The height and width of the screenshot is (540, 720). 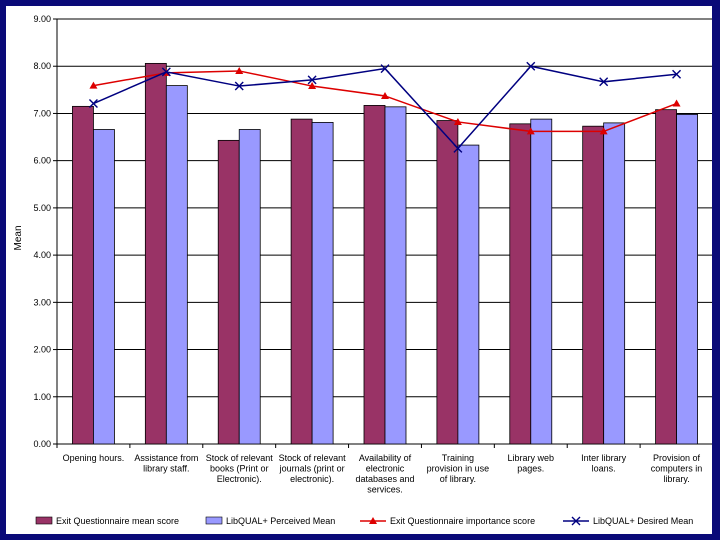 What do you see at coordinates (458, 468) in the screenshot?
I see `category-label: Training provision in use of library.` at bounding box center [458, 468].